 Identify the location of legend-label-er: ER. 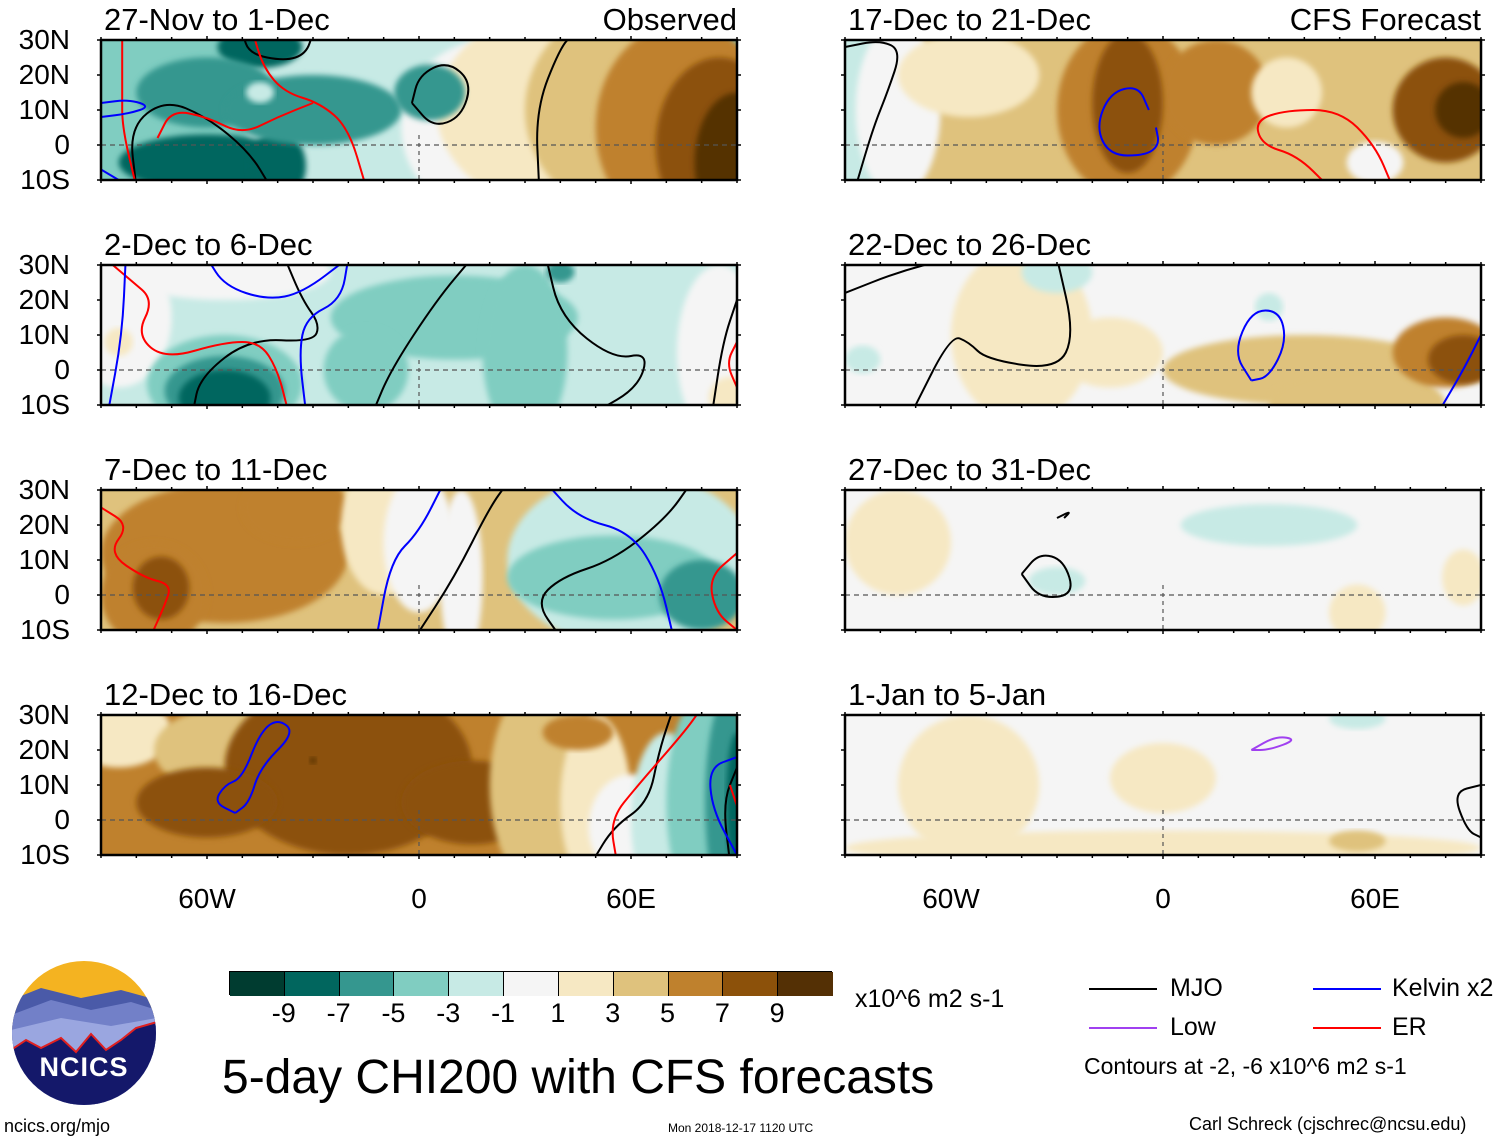
(1409, 1027).